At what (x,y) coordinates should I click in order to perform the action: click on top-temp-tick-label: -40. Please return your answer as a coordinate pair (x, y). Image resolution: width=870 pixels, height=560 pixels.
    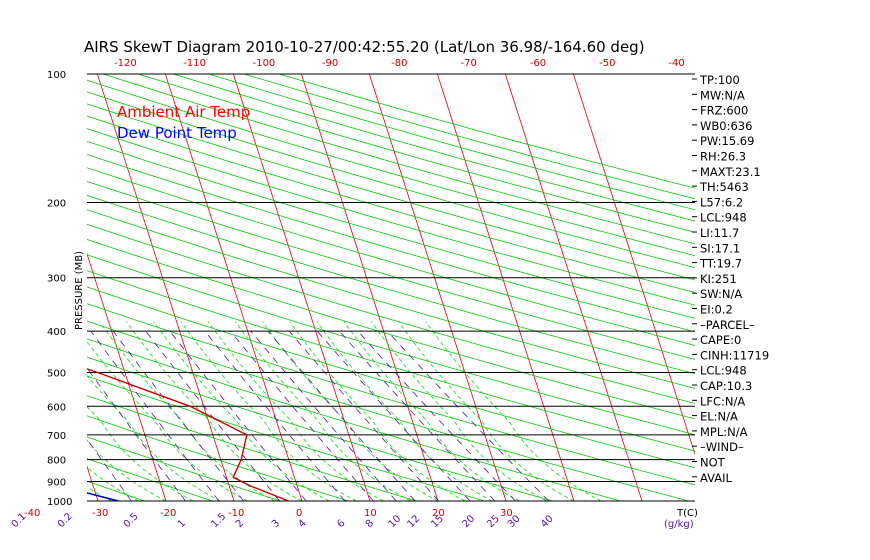
    Looking at the image, I should click on (676, 63).